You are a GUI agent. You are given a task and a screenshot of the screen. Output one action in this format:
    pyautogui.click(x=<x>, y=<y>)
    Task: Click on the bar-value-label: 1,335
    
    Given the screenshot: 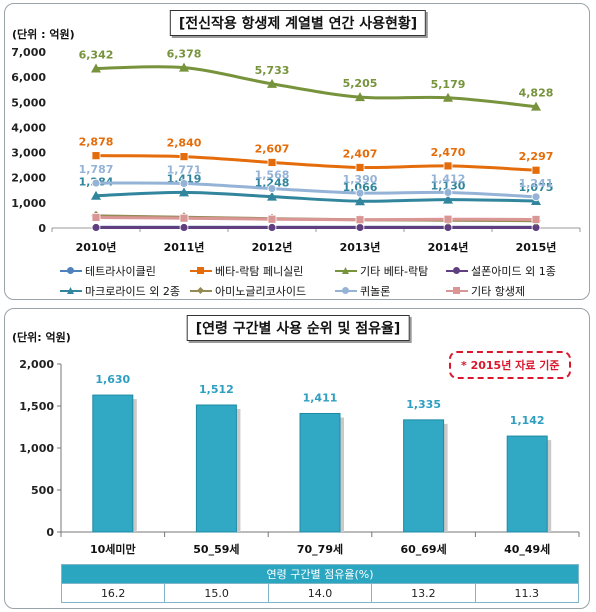 What is the action you would take?
    pyautogui.click(x=423, y=404)
    